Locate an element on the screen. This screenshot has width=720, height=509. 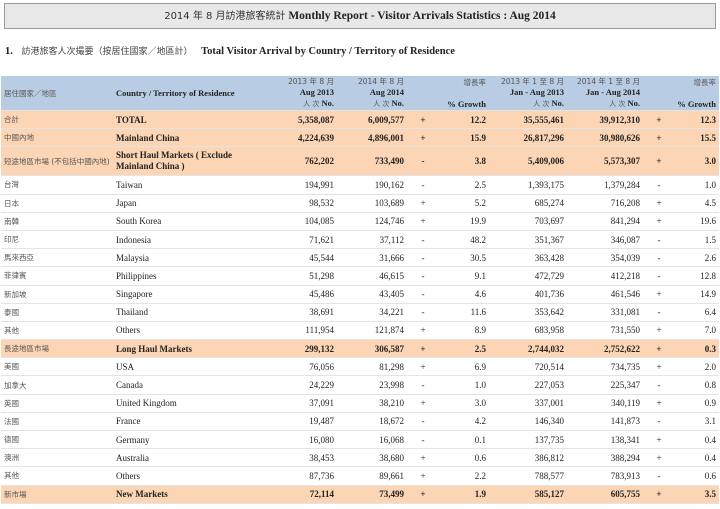
cell-ytd-2014: 731,550 is located at coordinates (605, 331).